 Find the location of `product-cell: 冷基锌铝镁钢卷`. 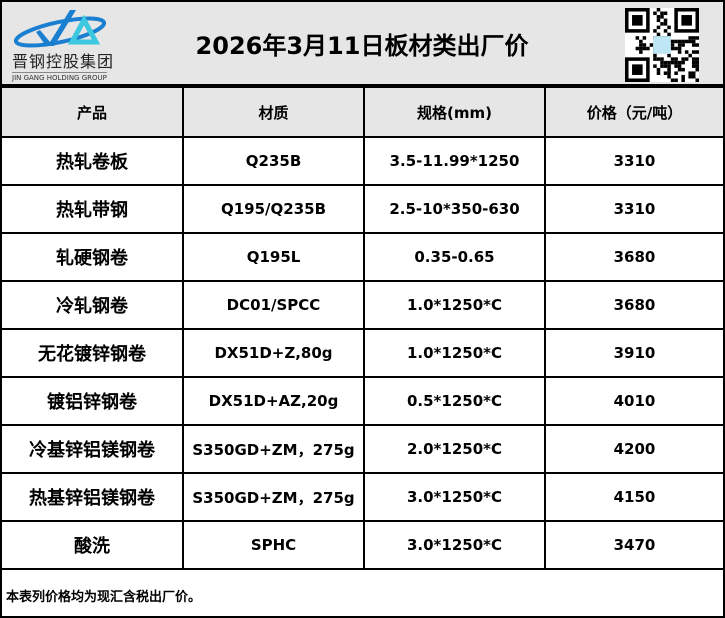

product-cell: 冷基锌铝镁钢卷 is located at coordinates (93, 449).